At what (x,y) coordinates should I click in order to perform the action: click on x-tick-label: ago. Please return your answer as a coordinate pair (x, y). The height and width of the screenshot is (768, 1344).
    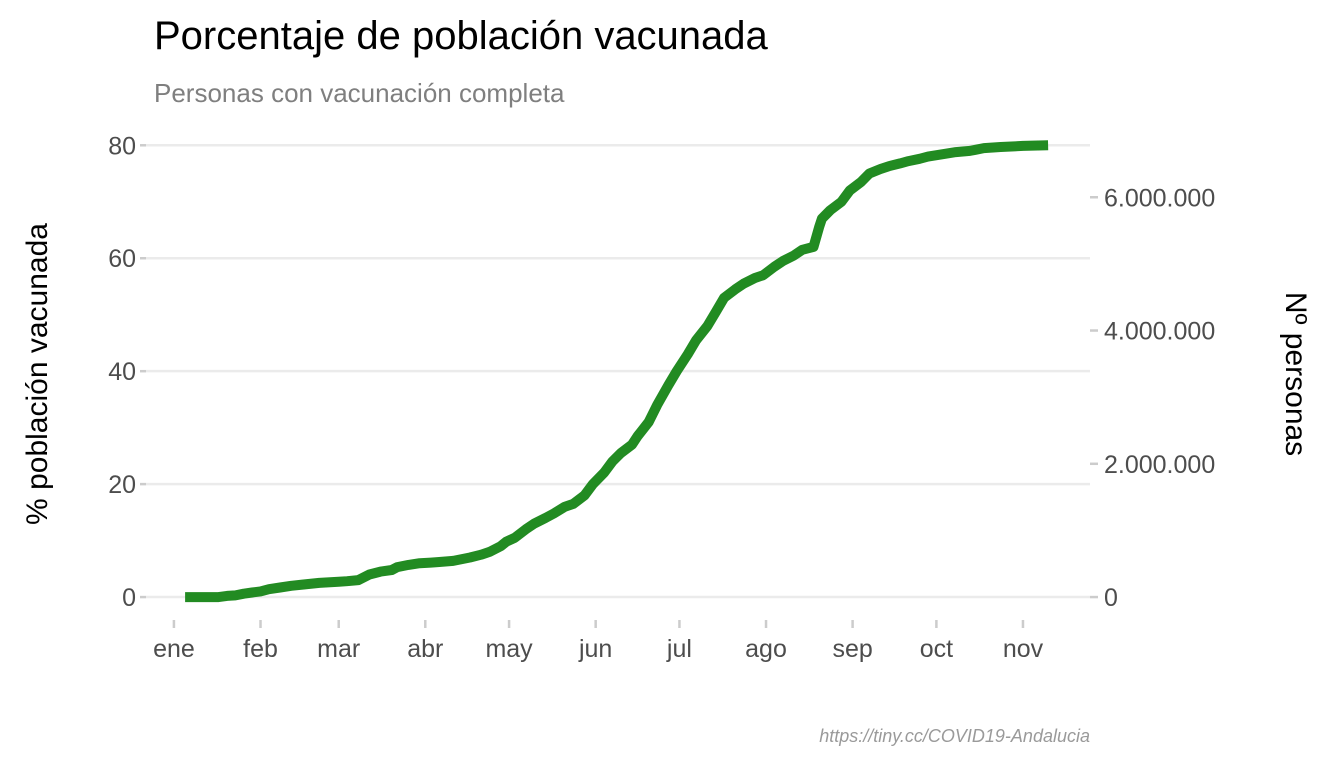
    Looking at the image, I should click on (766, 649).